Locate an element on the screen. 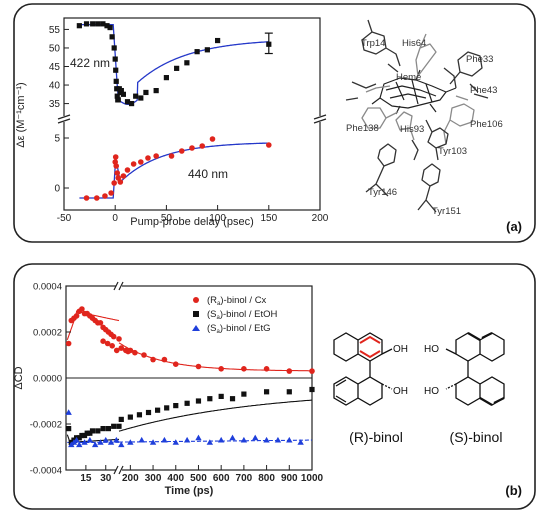  chart-a-marks is located at coordinates (174, 111).